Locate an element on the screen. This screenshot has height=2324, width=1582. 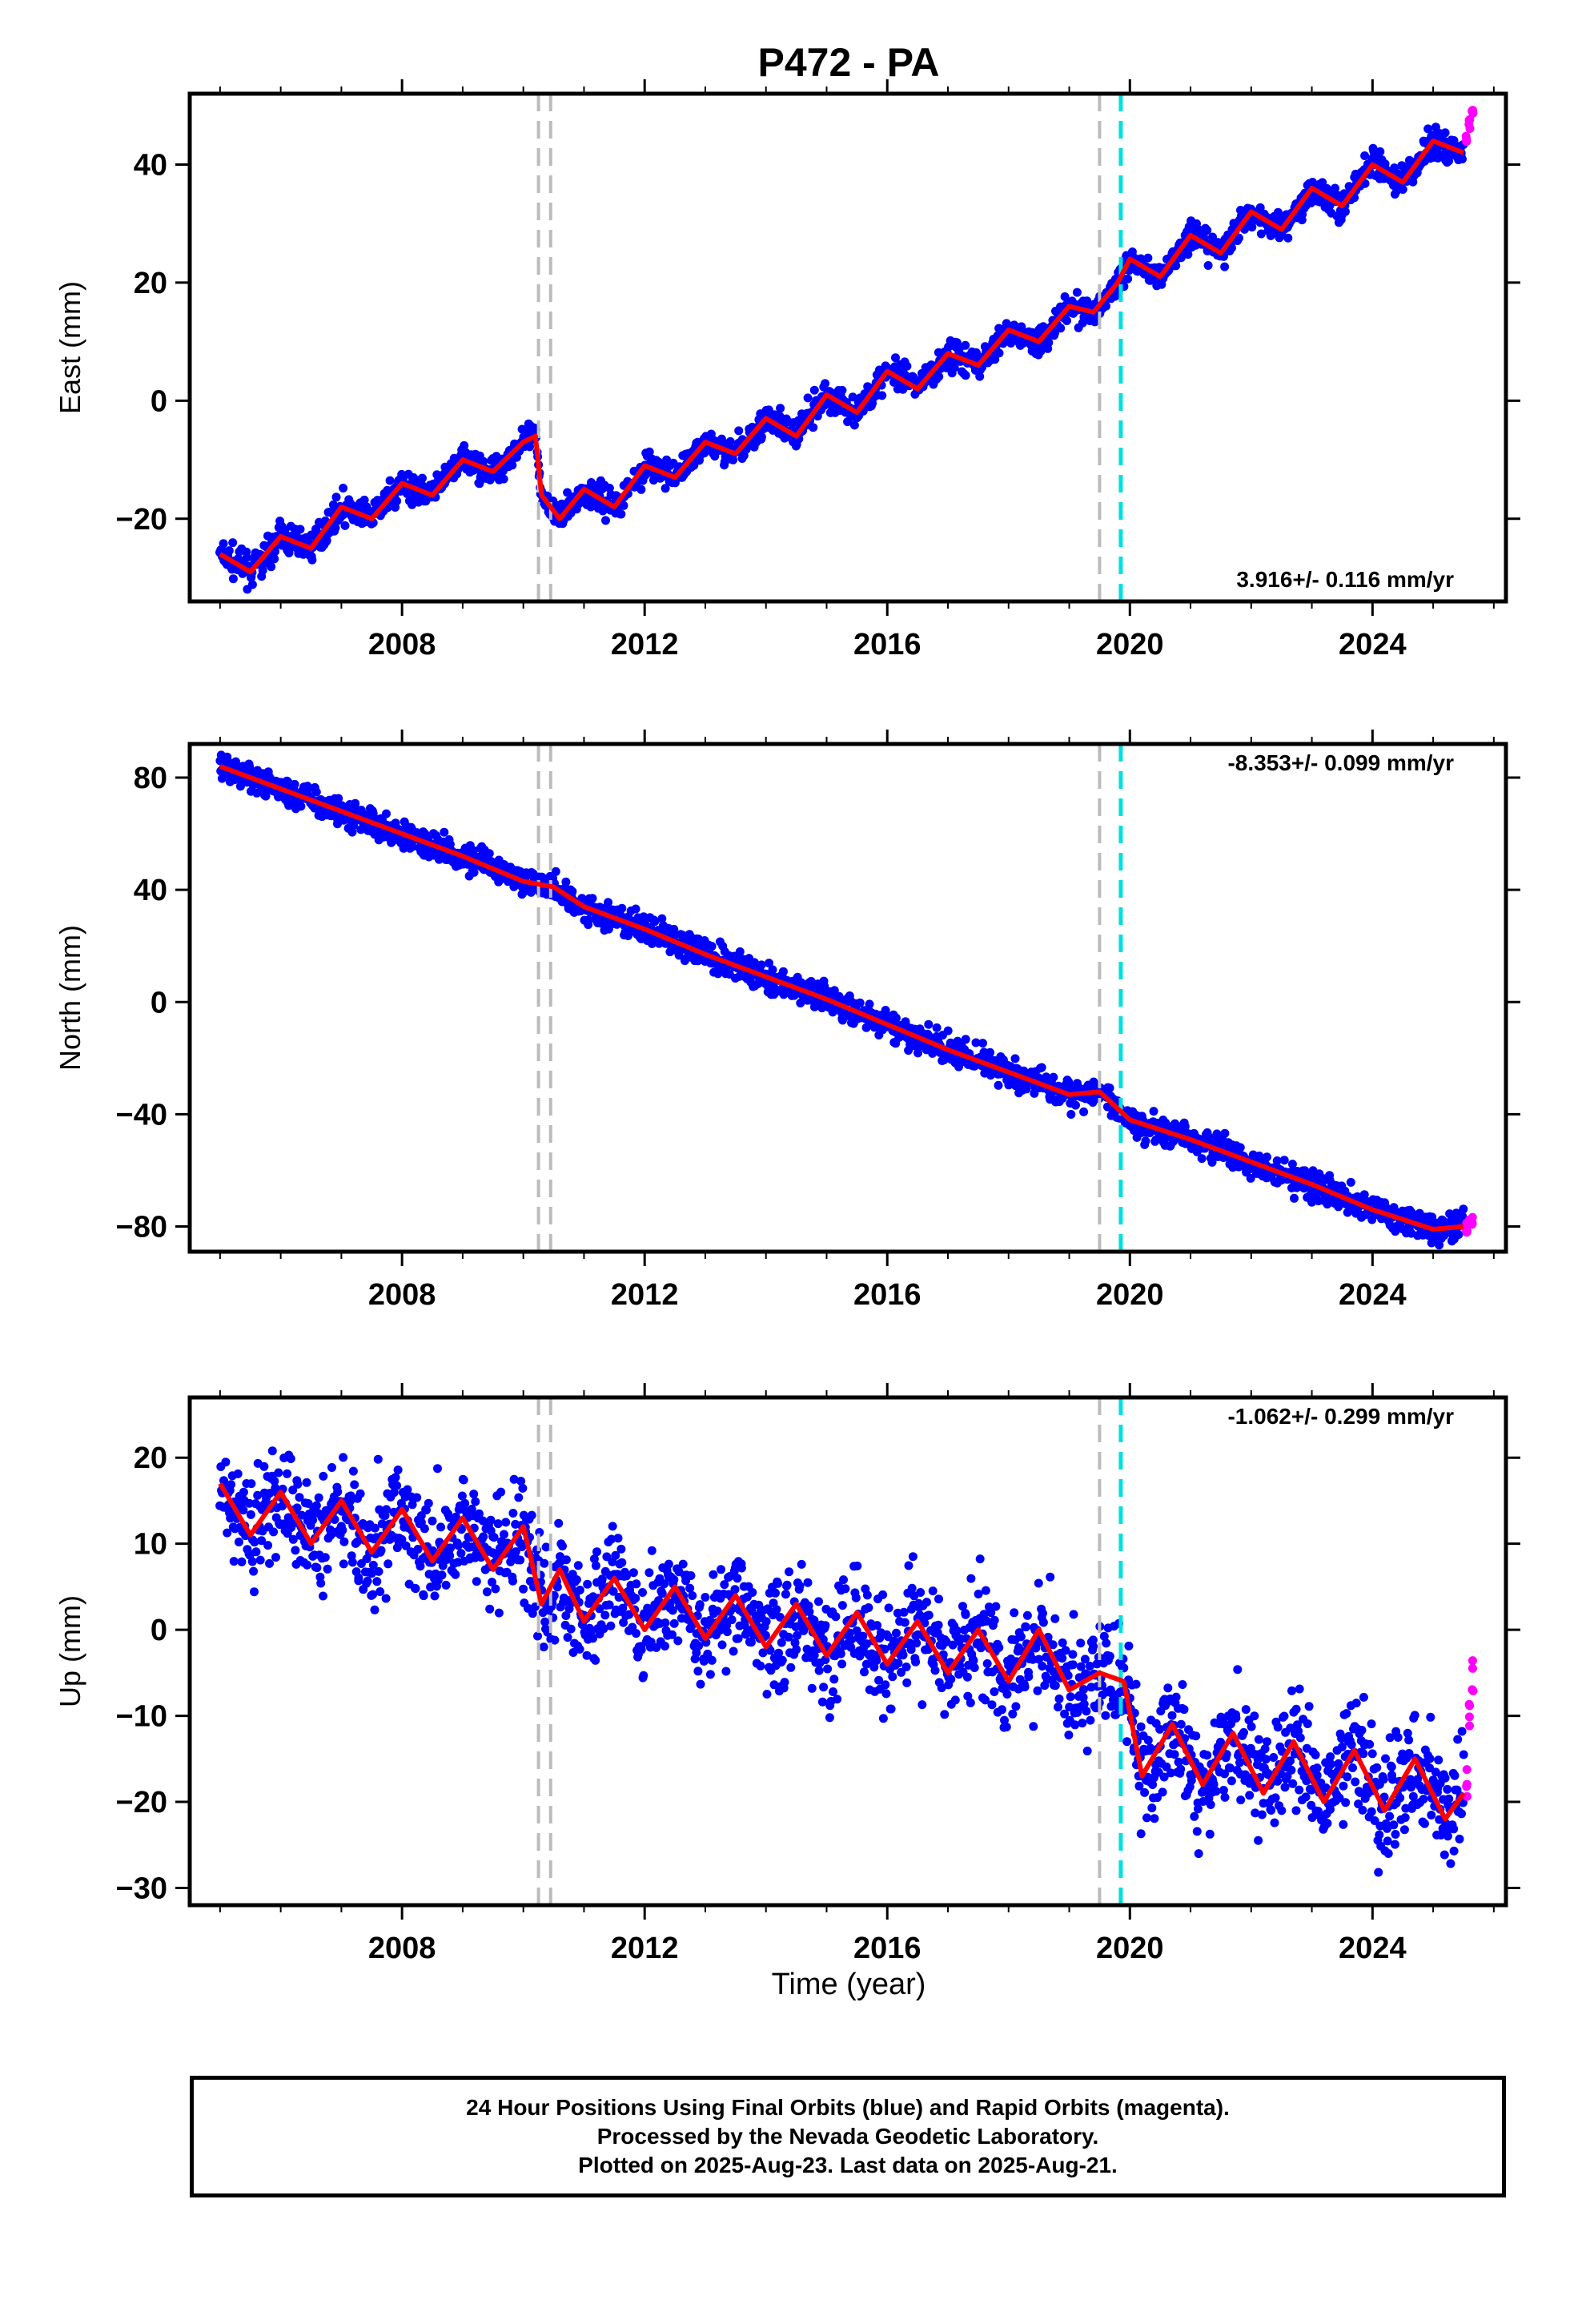
x-tick-label: 2012 is located at coordinates (645, 1295).